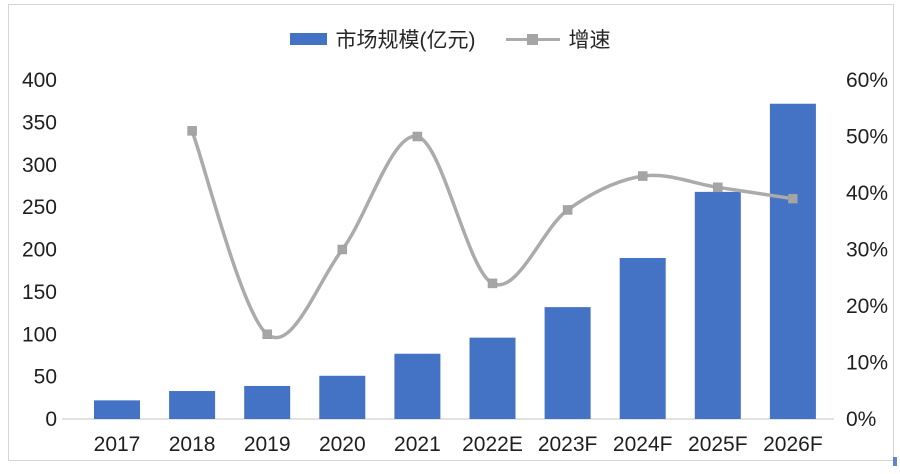 Image resolution: width=900 pixels, height=474 pixels. What do you see at coordinates (39, 292) in the screenshot?
I see `left-axis-tick-label: 150` at bounding box center [39, 292].